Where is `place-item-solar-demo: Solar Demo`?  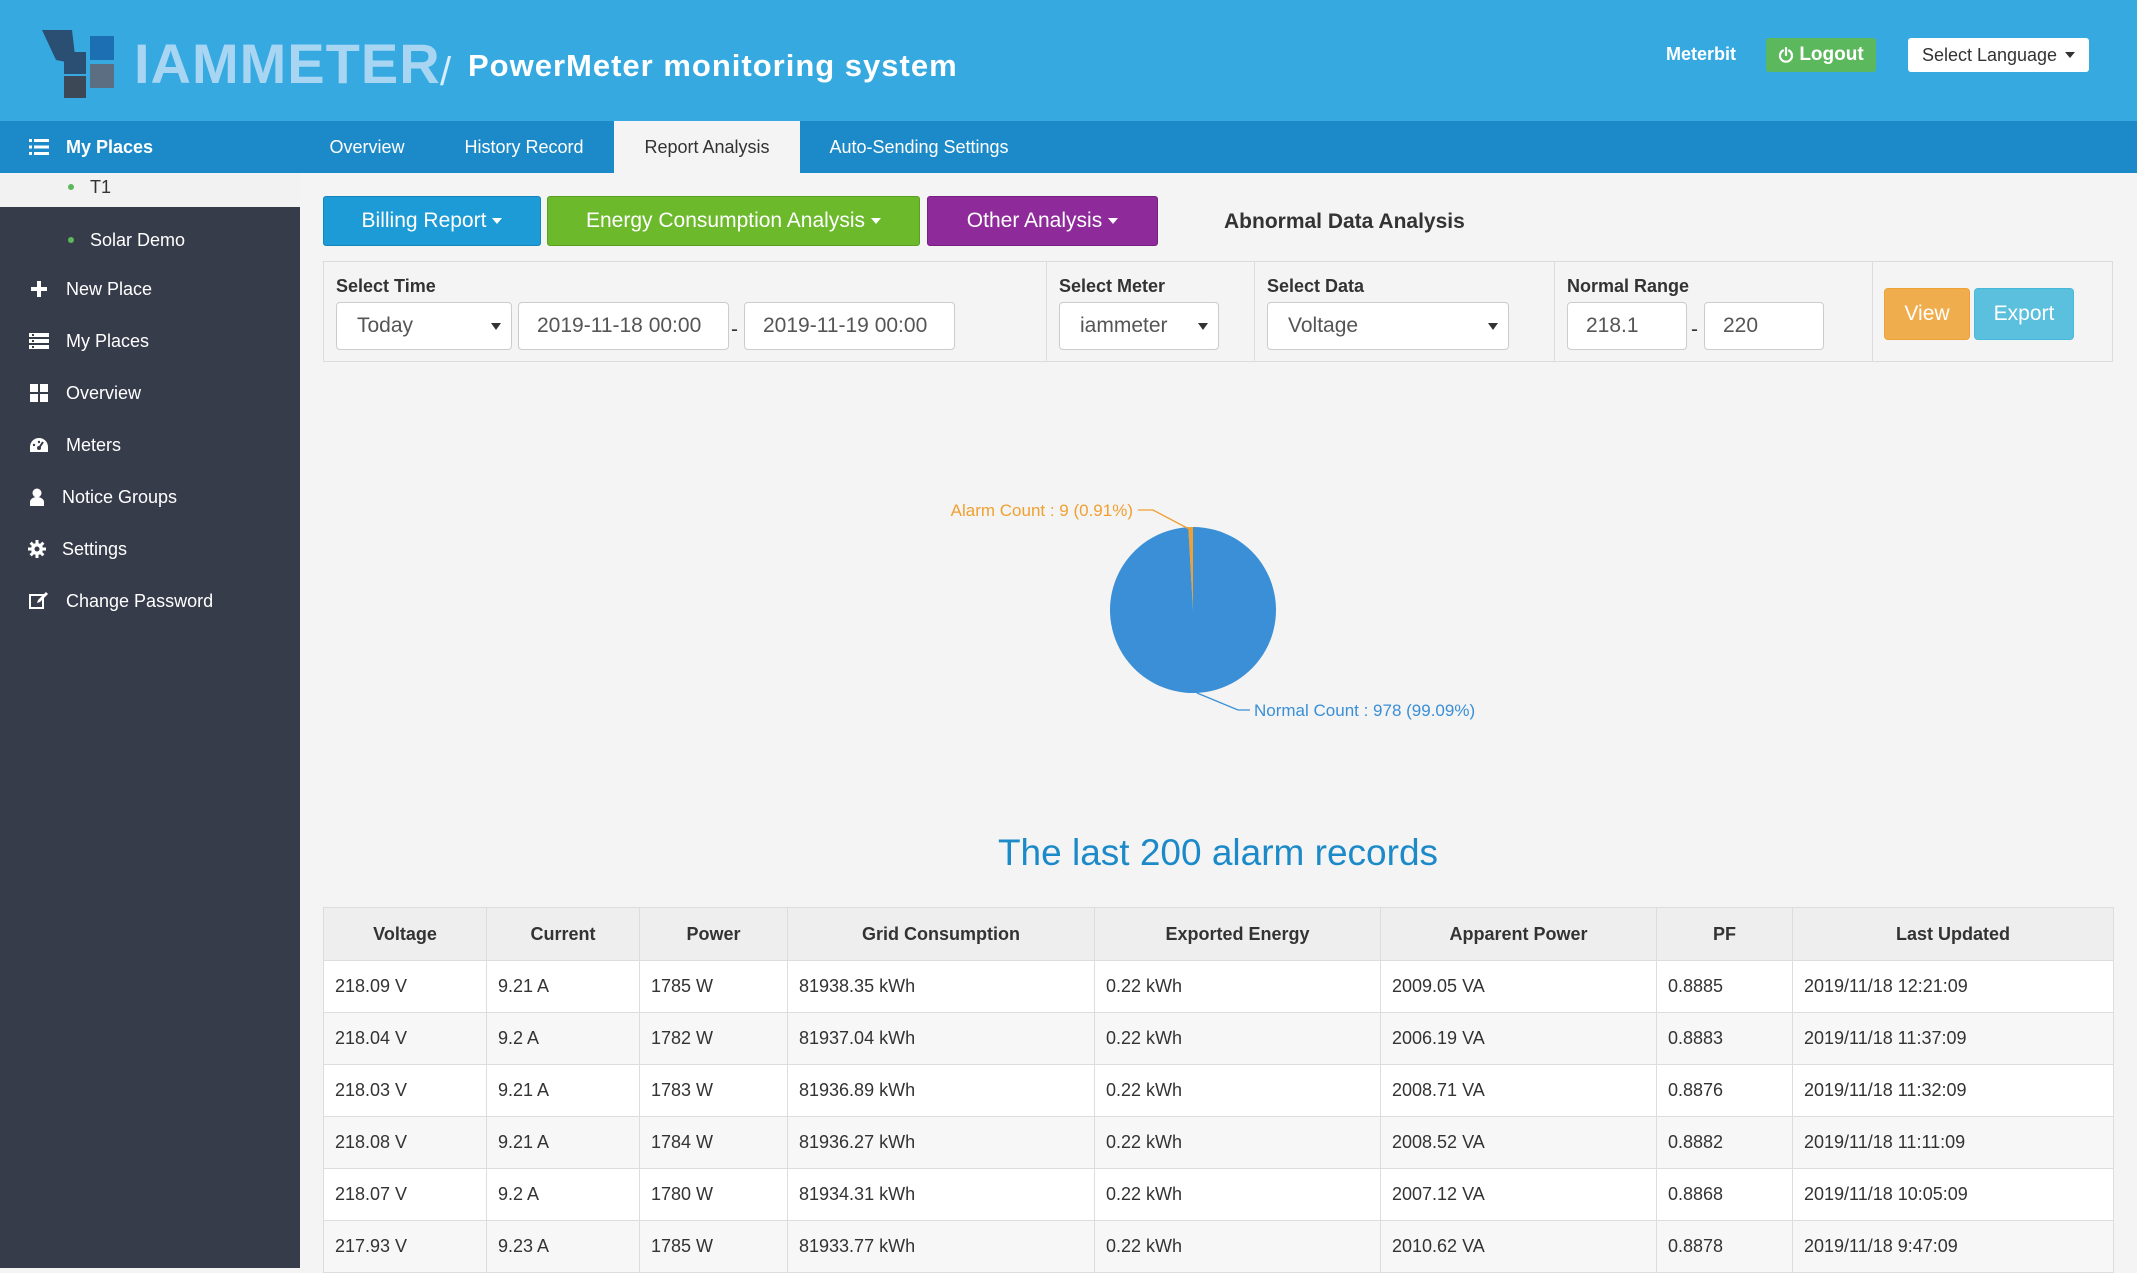
place-item-solar-demo: Solar Demo is located at coordinates (150, 240).